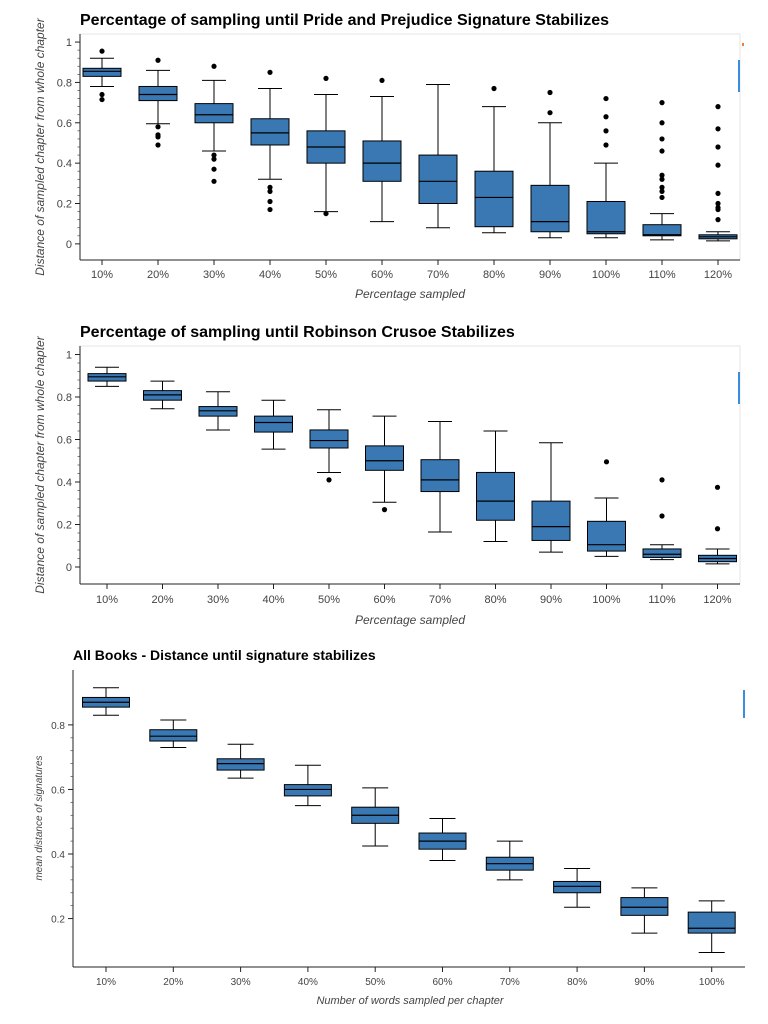 This screenshot has width=768, height=1024. What do you see at coordinates (39, 817) in the screenshot?
I see `y-axis-label: mean distance of signatures` at bounding box center [39, 817].